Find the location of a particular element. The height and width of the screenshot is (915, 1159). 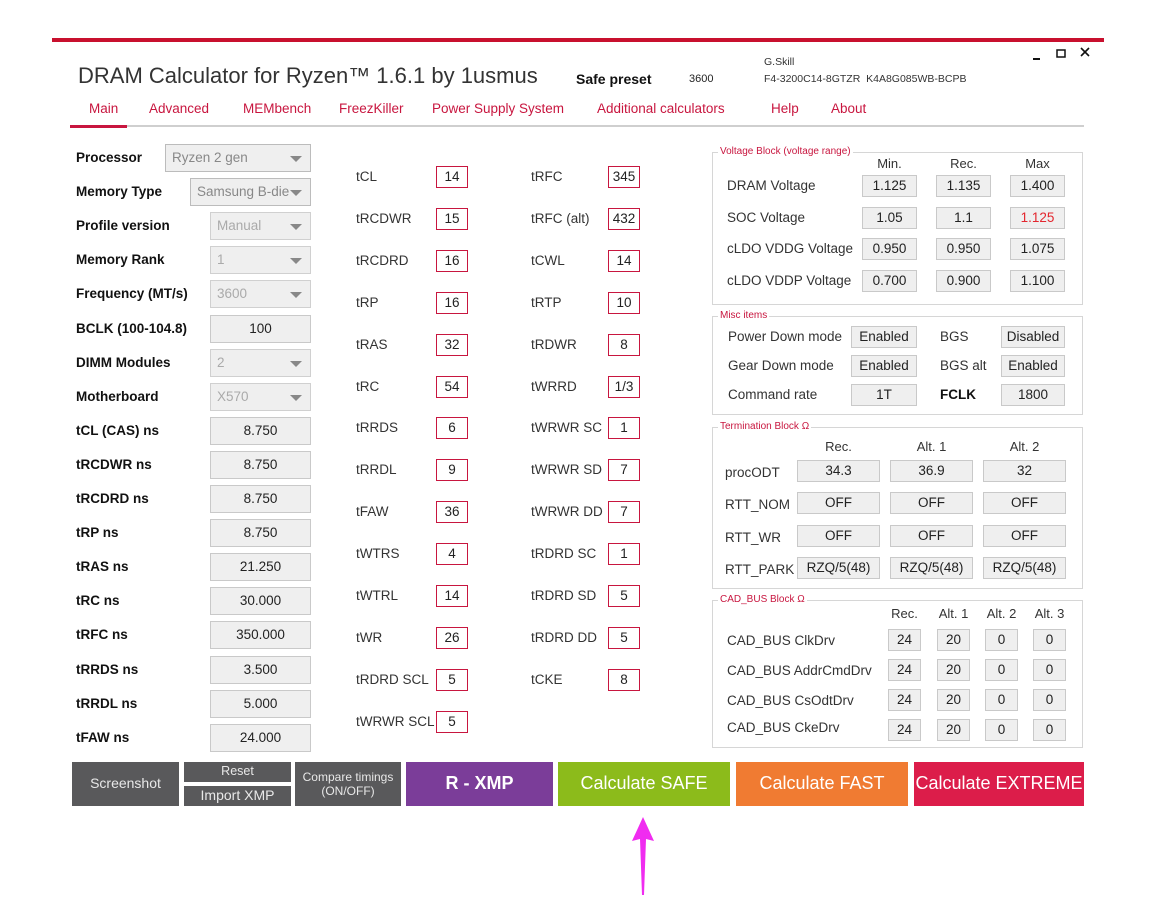

nav-tab: MEMbench is located at coordinates (277, 108).